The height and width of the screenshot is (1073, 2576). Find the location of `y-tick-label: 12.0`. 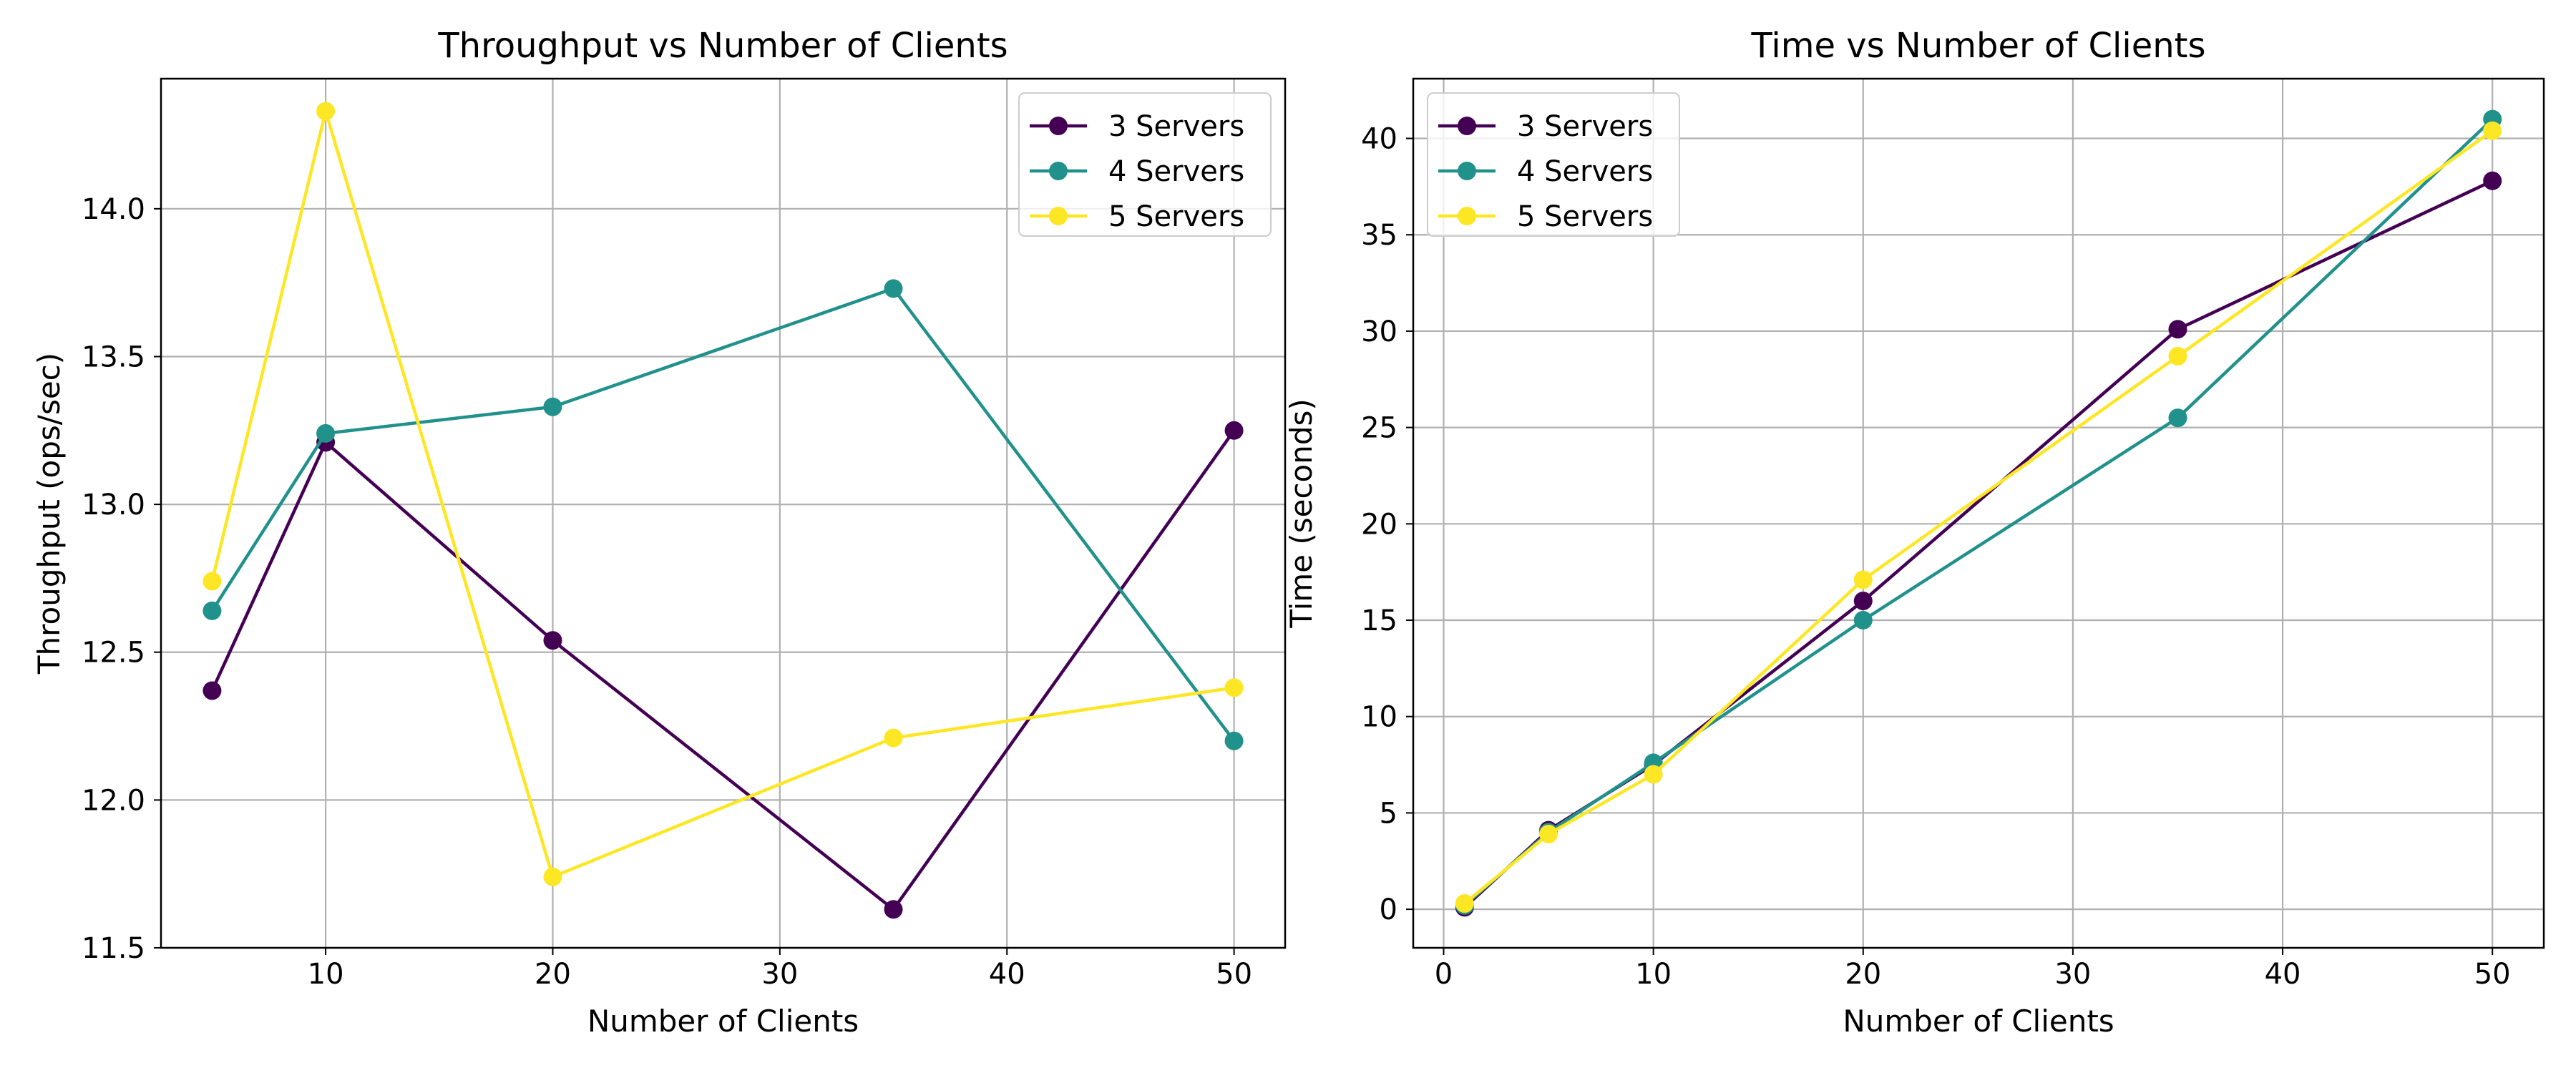

y-tick-label: 12.0 is located at coordinates (113, 800).